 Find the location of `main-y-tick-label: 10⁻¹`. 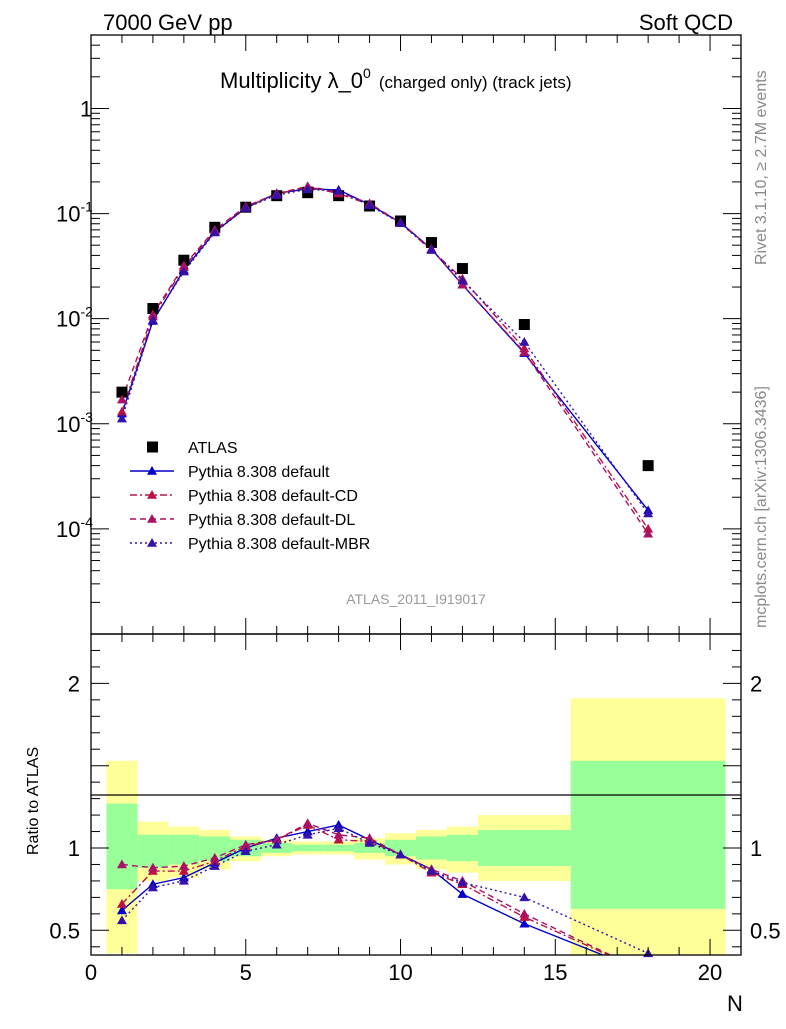

main-y-tick-label: 10⁻¹ is located at coordinates (74, 213).